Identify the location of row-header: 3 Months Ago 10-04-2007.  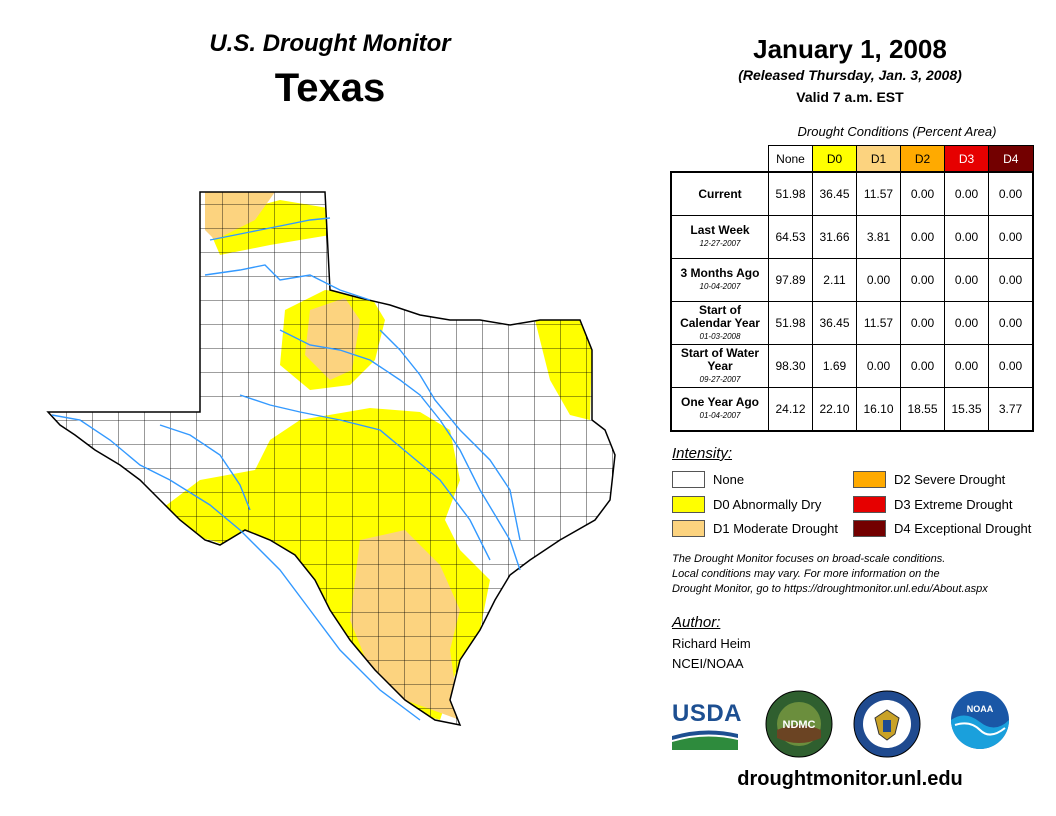
(719, 280).